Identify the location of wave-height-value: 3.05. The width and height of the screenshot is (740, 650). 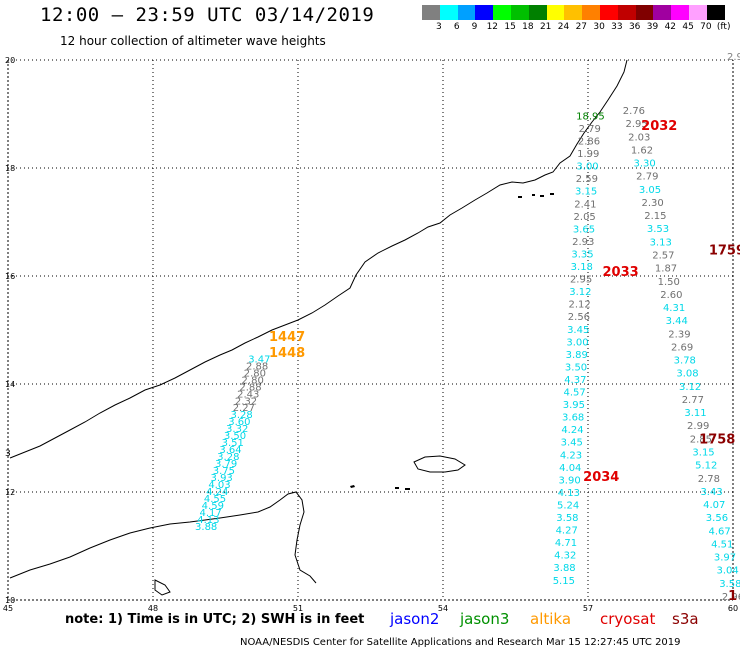
(650, 190).